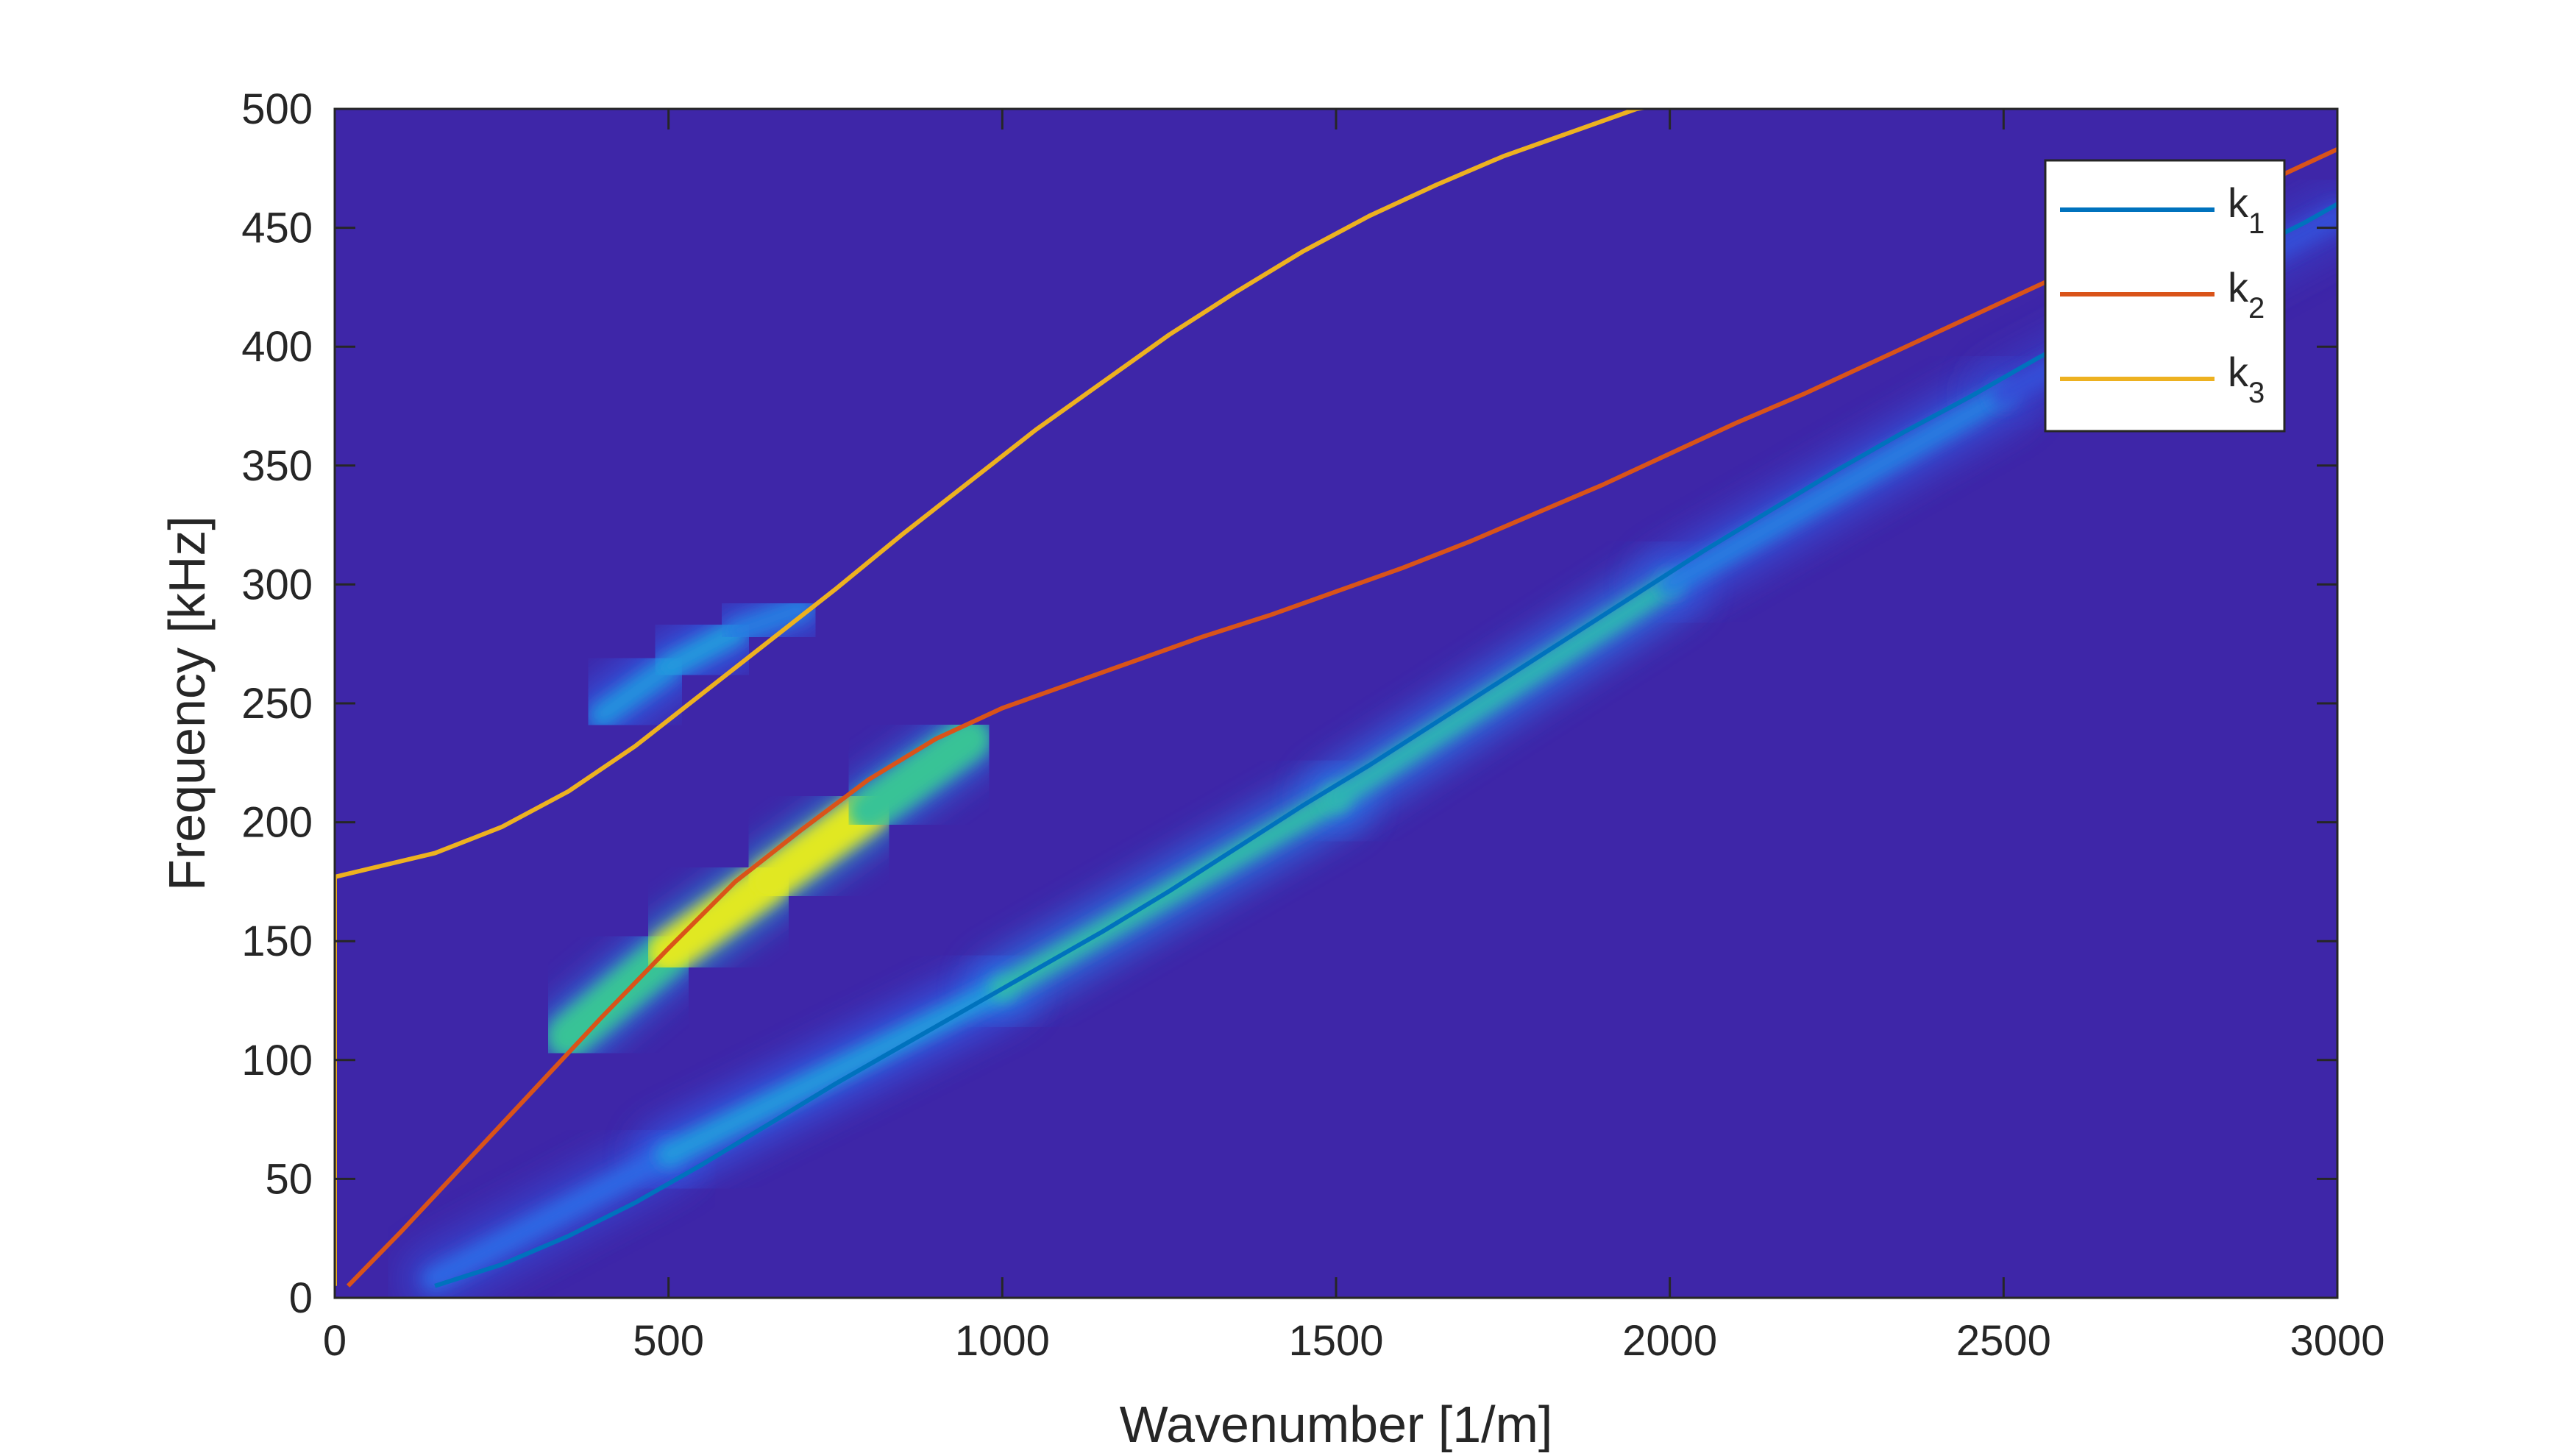  I want to click on y-tick-label: 500, so click(277, 109).